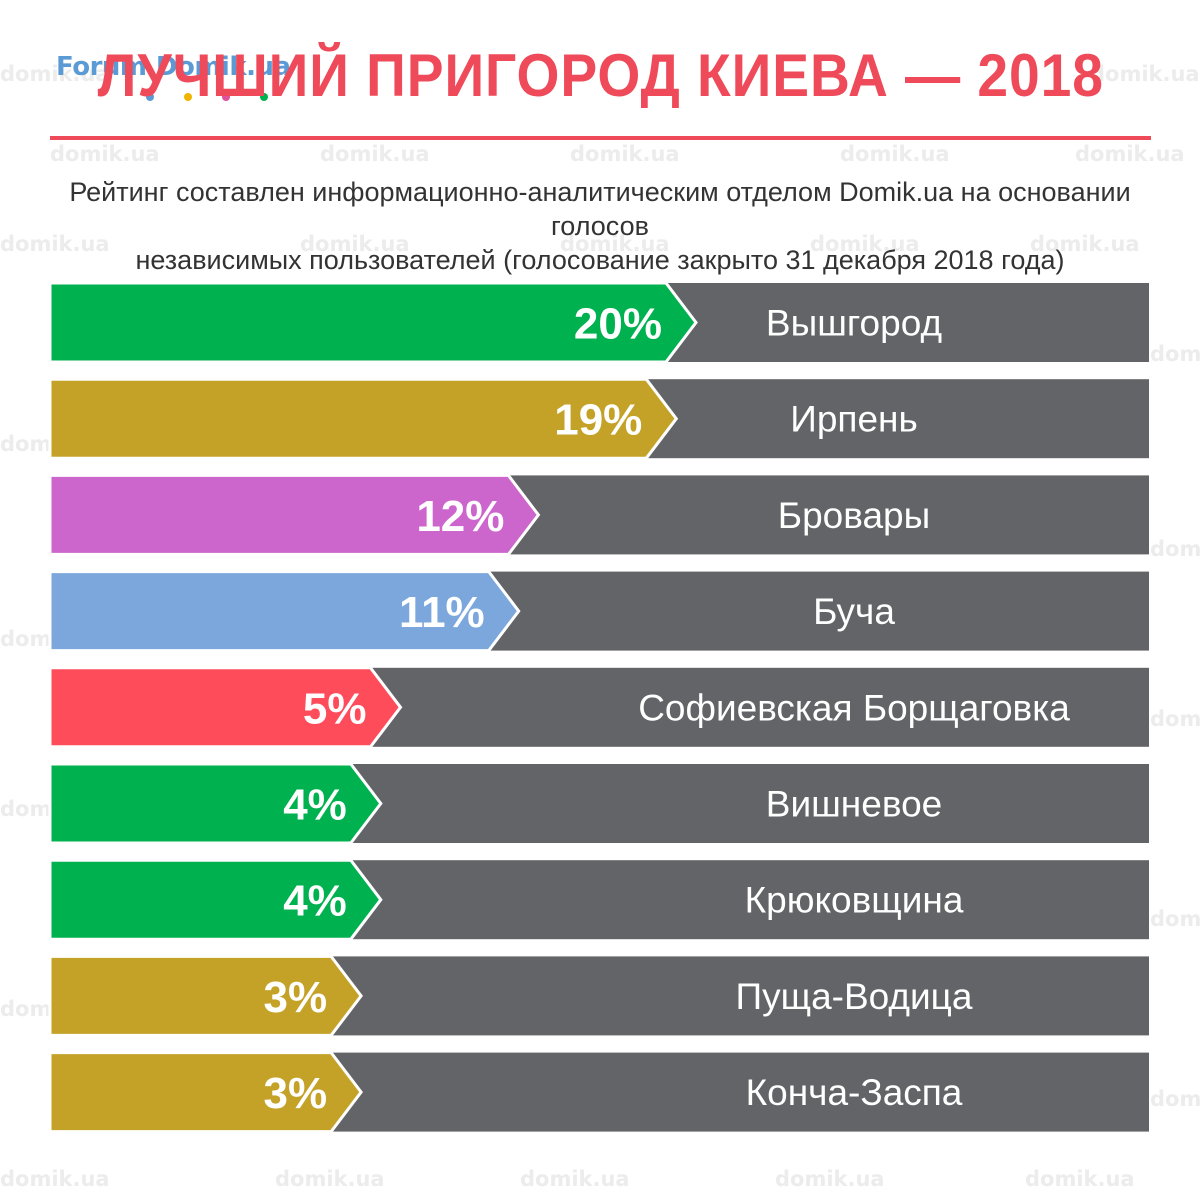 Image resolution: width=1200 pixels, height=1196 pixels. I want to click on bar-value-label: 20%, so click(618, 324).